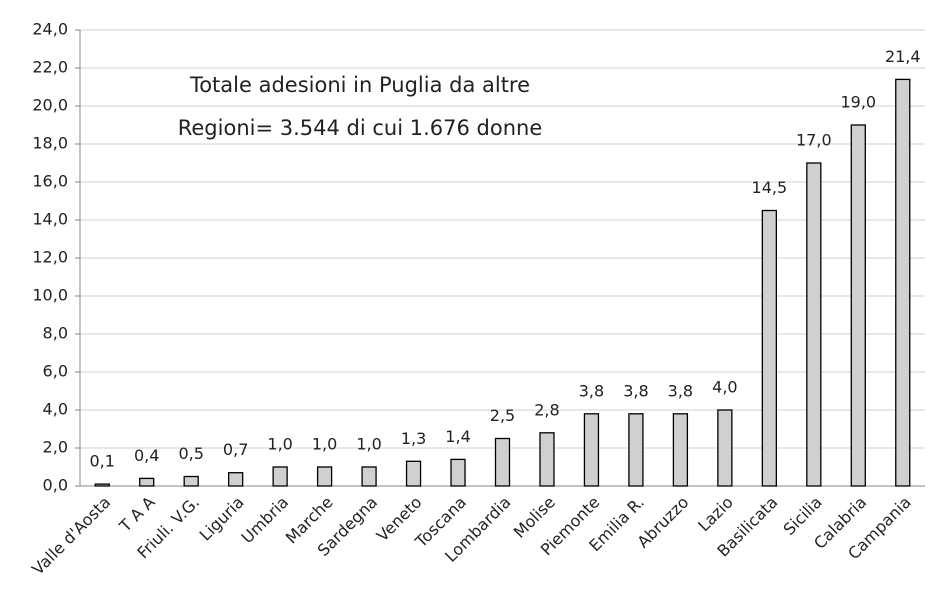 This screenshot has height=615, width=930. What do you see at coordinates (50, 67) in the screenshot?
I see `y-tick-label: 22,0` at bounding box center [50, 67].